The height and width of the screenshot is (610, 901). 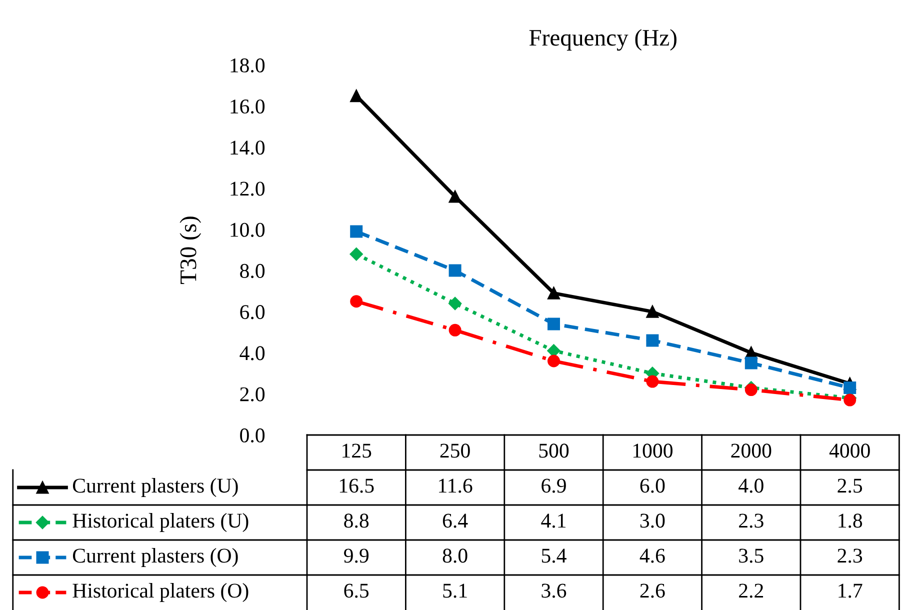 I want to click on y-tick-label: 16.0, so click(x=247, y=106).